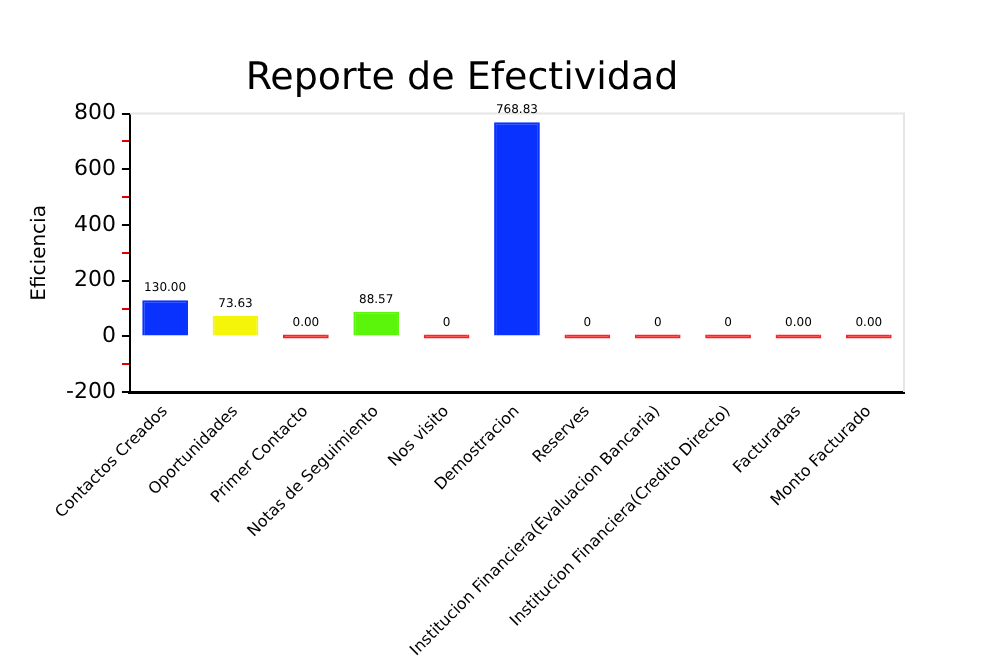 The height and width of the screenshot is (660, 1000). Describe the element at coordinates (94, 223) in the screenshot. I see `y-tick-label: 400` at that location.